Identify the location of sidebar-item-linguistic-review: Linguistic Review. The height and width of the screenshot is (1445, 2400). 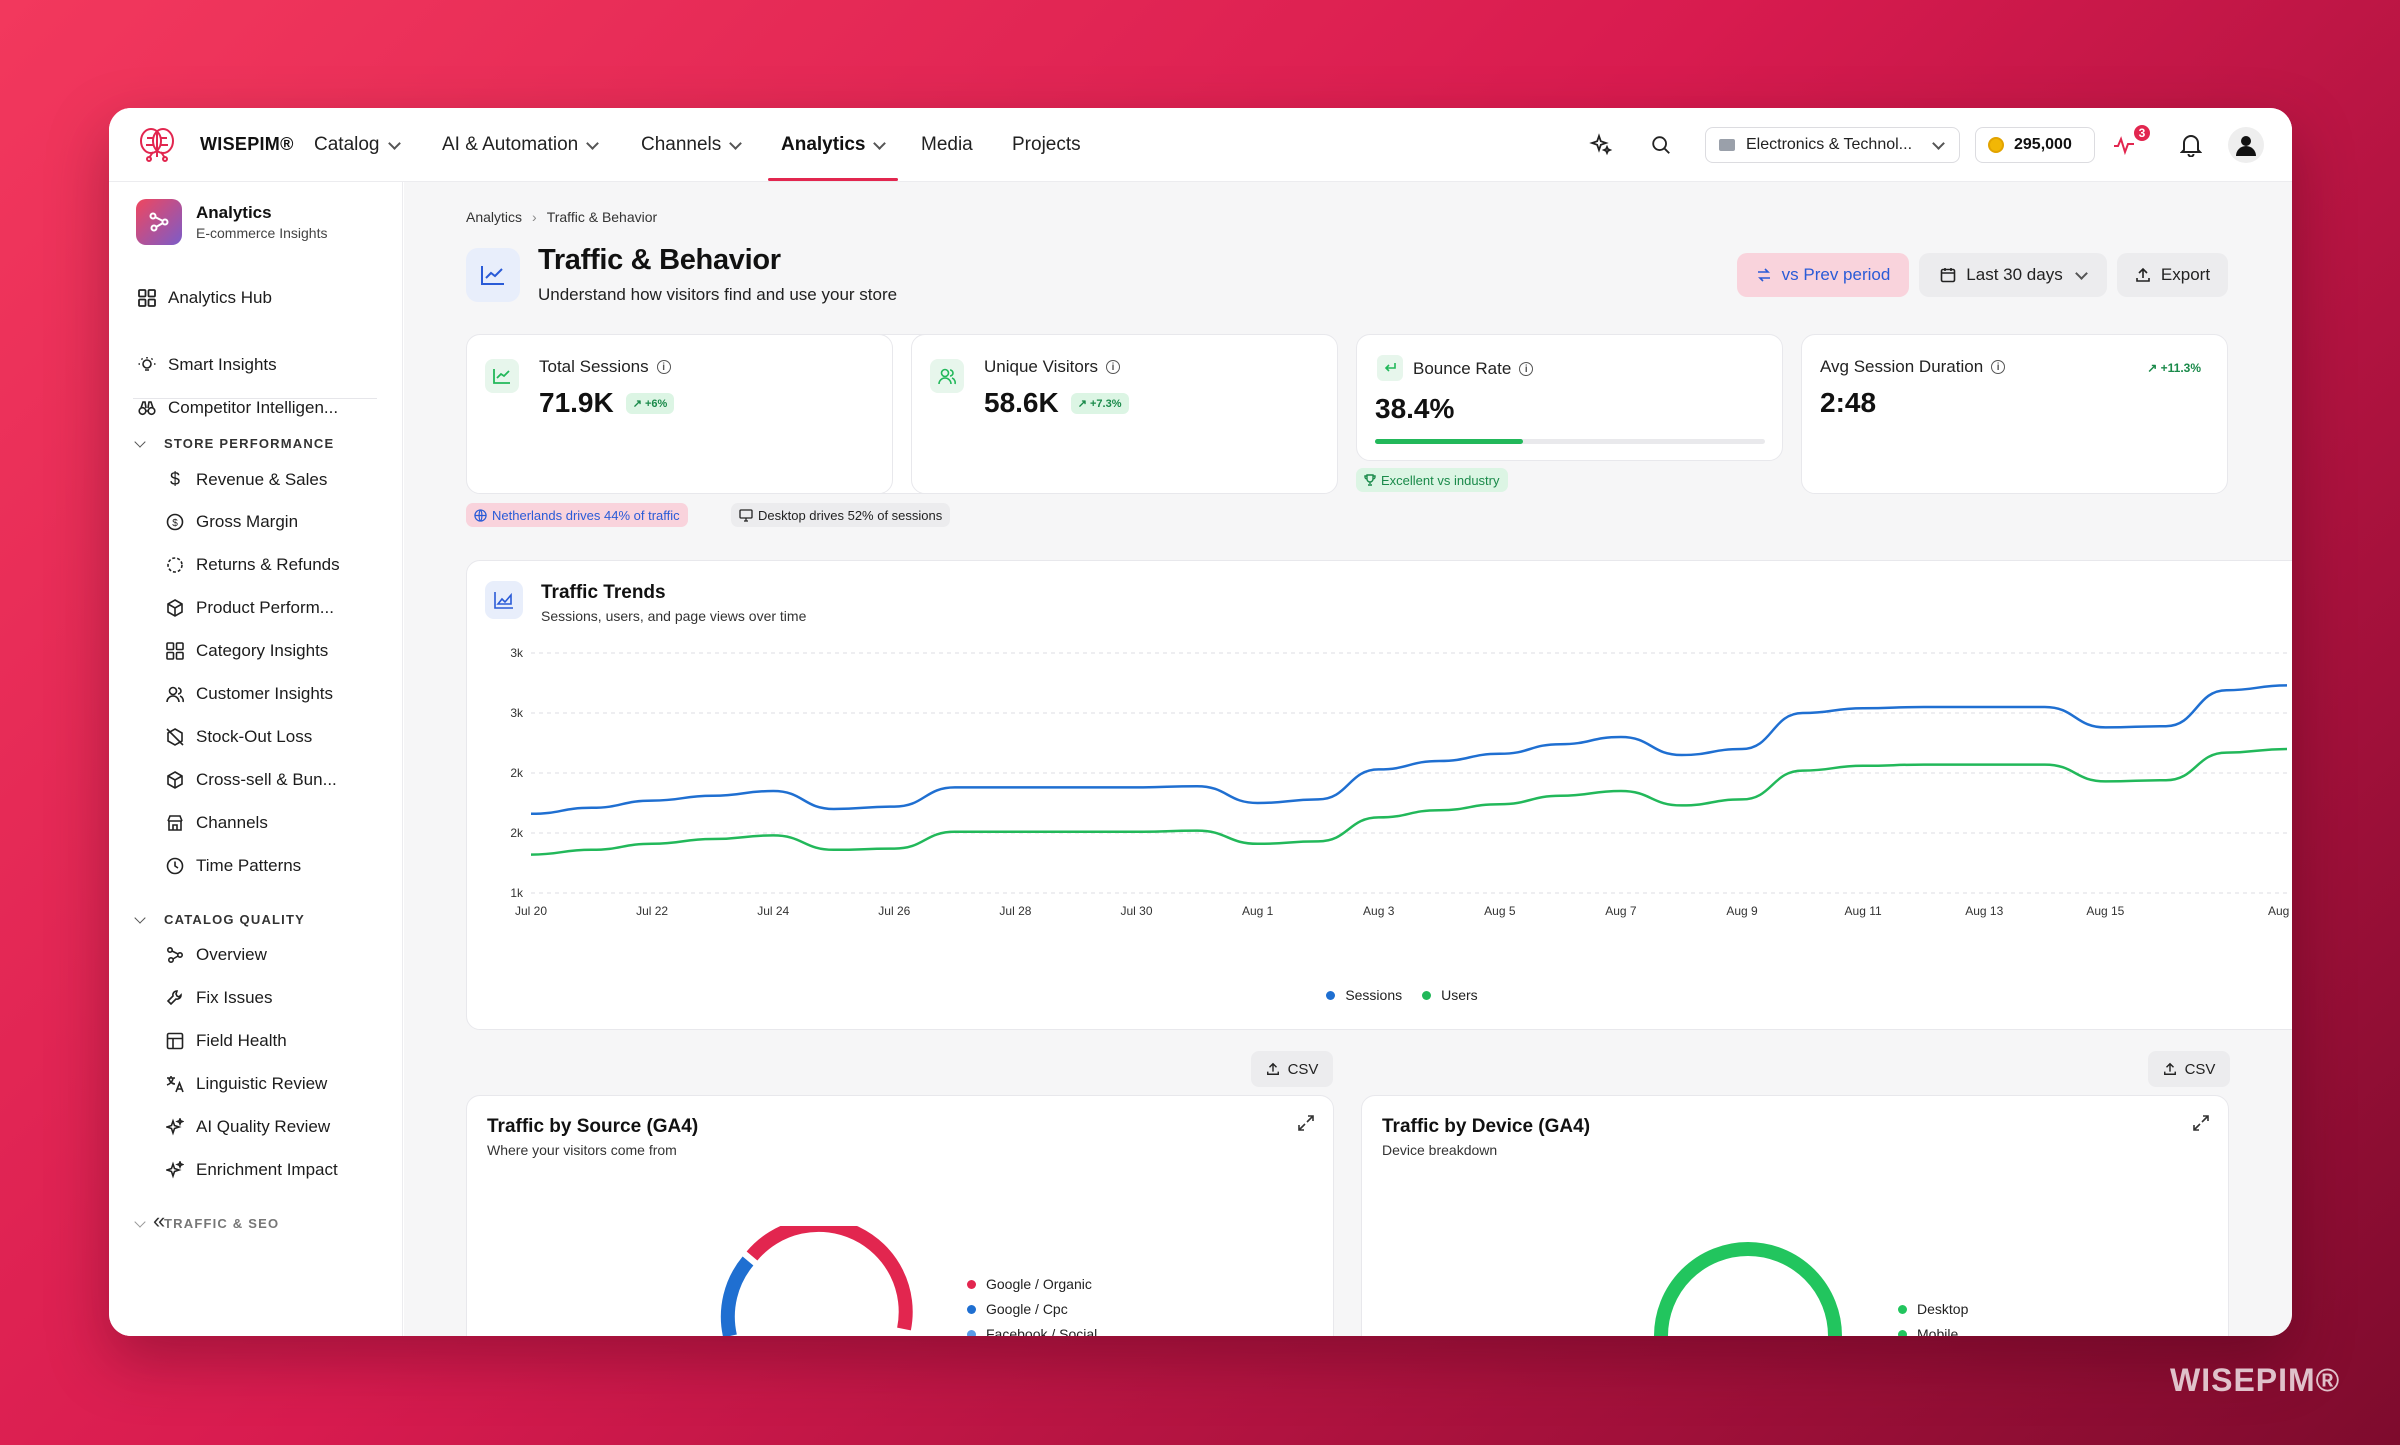
(246, 1084).